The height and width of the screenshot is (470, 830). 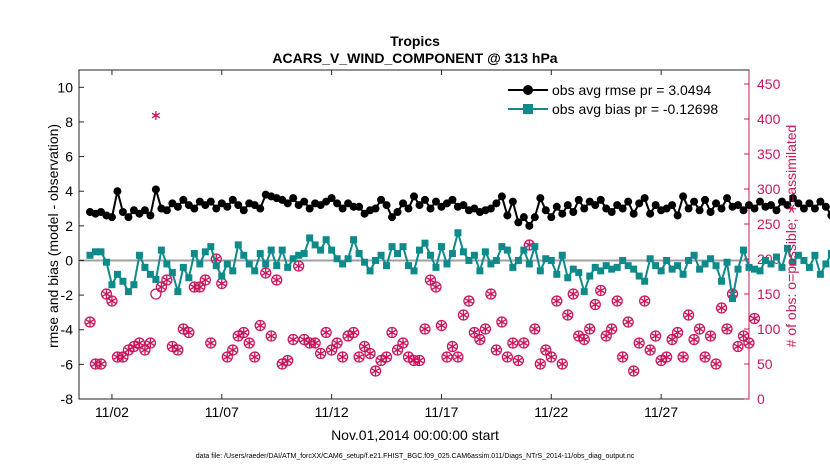 I want to click on y-tick-label: 10, so click(x=65, y=87).